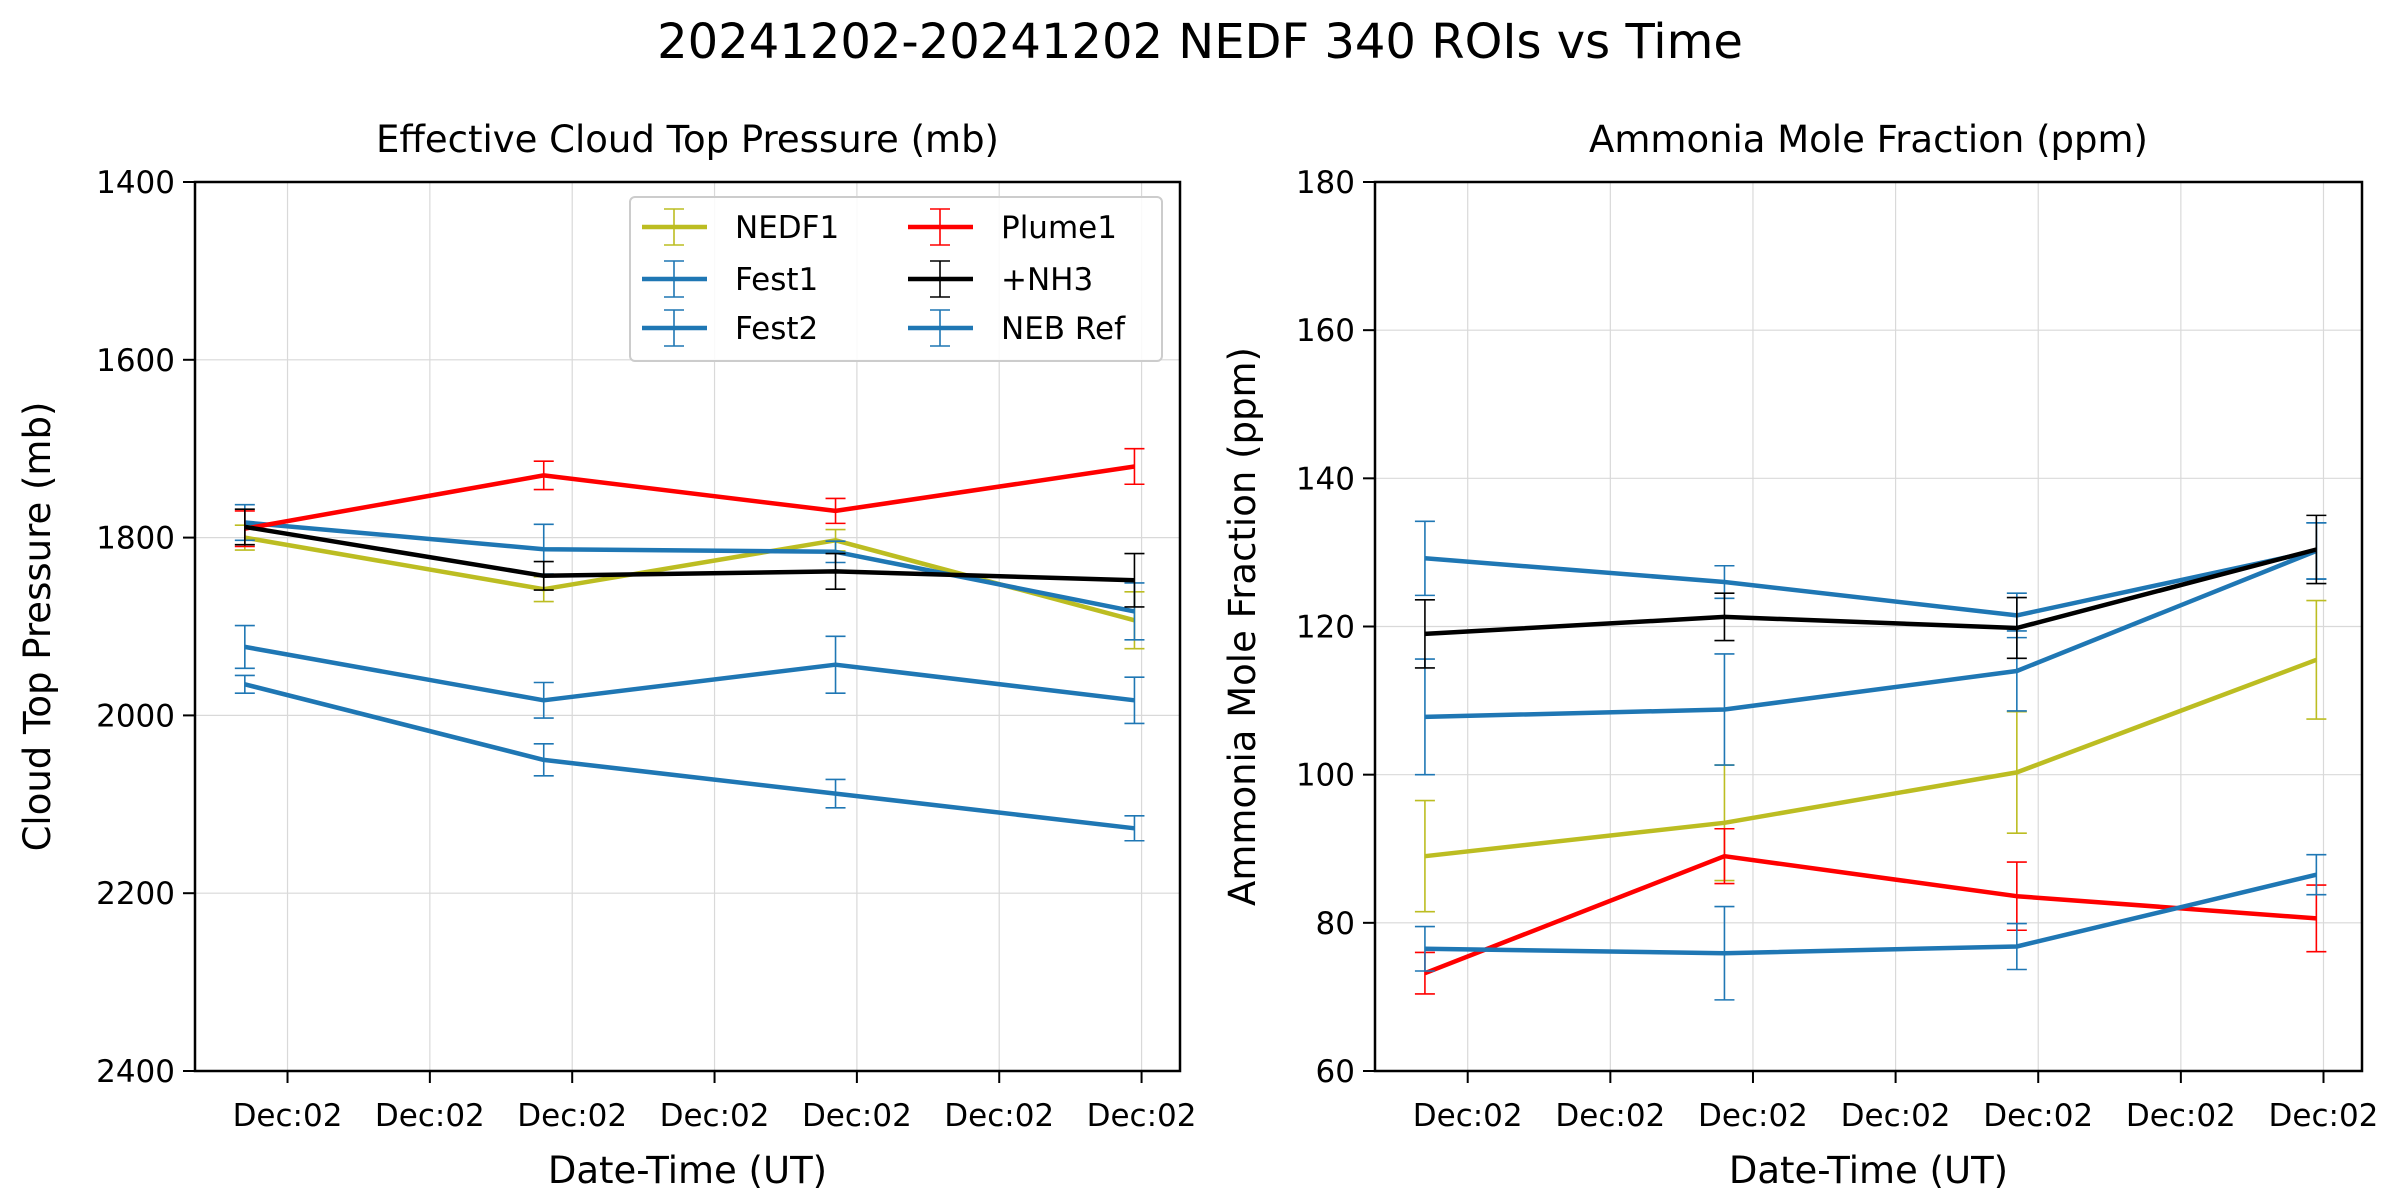  I want to click on series-fest1, so click(1870, 579).